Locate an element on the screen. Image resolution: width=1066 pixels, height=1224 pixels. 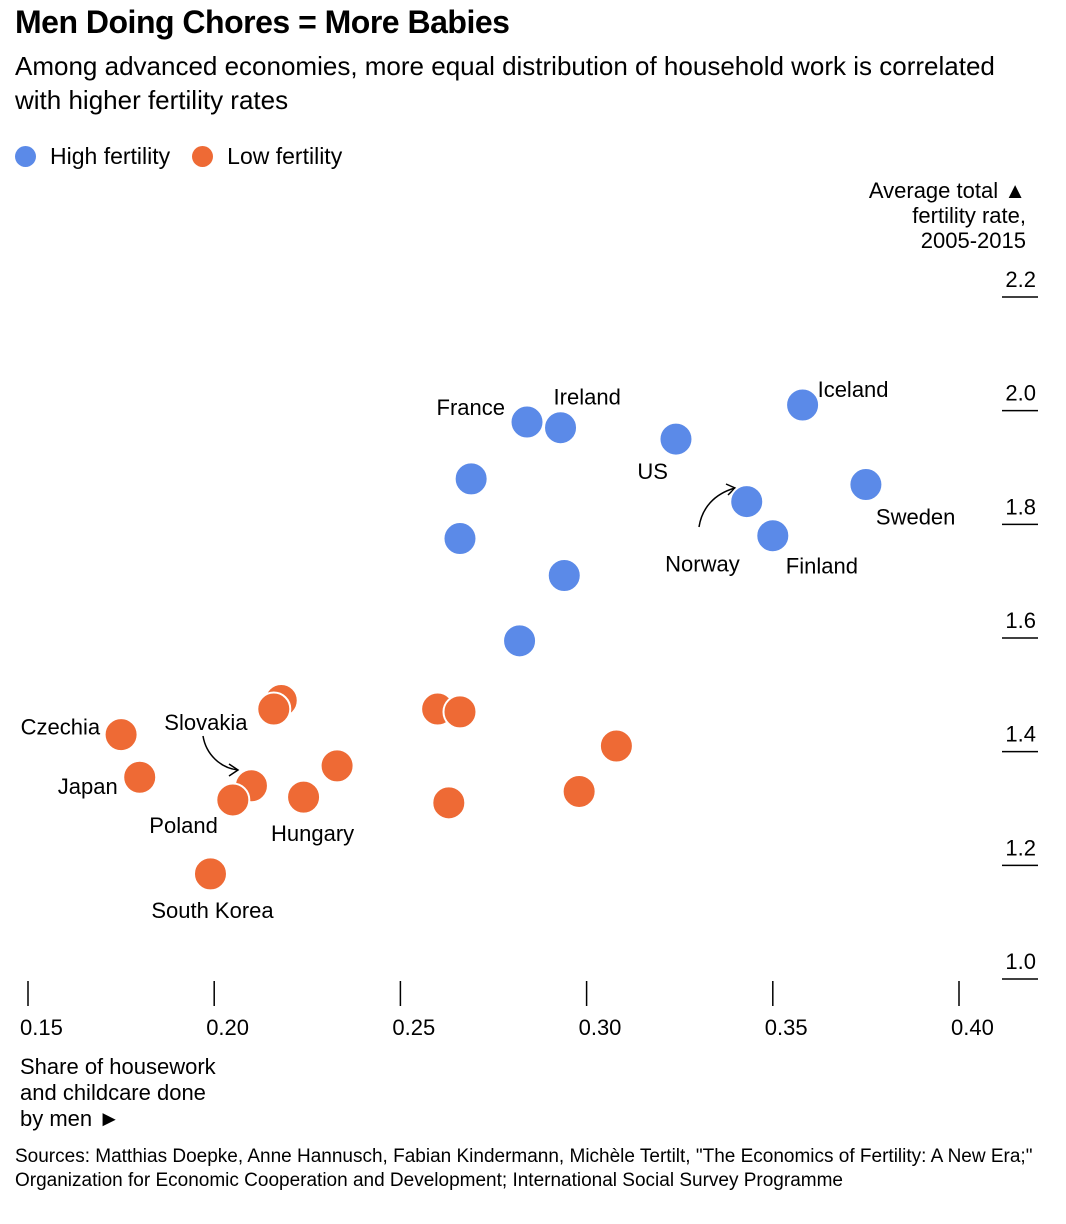
legend-item-low-fertility: Low fertility is located at coordinates (267, 156).